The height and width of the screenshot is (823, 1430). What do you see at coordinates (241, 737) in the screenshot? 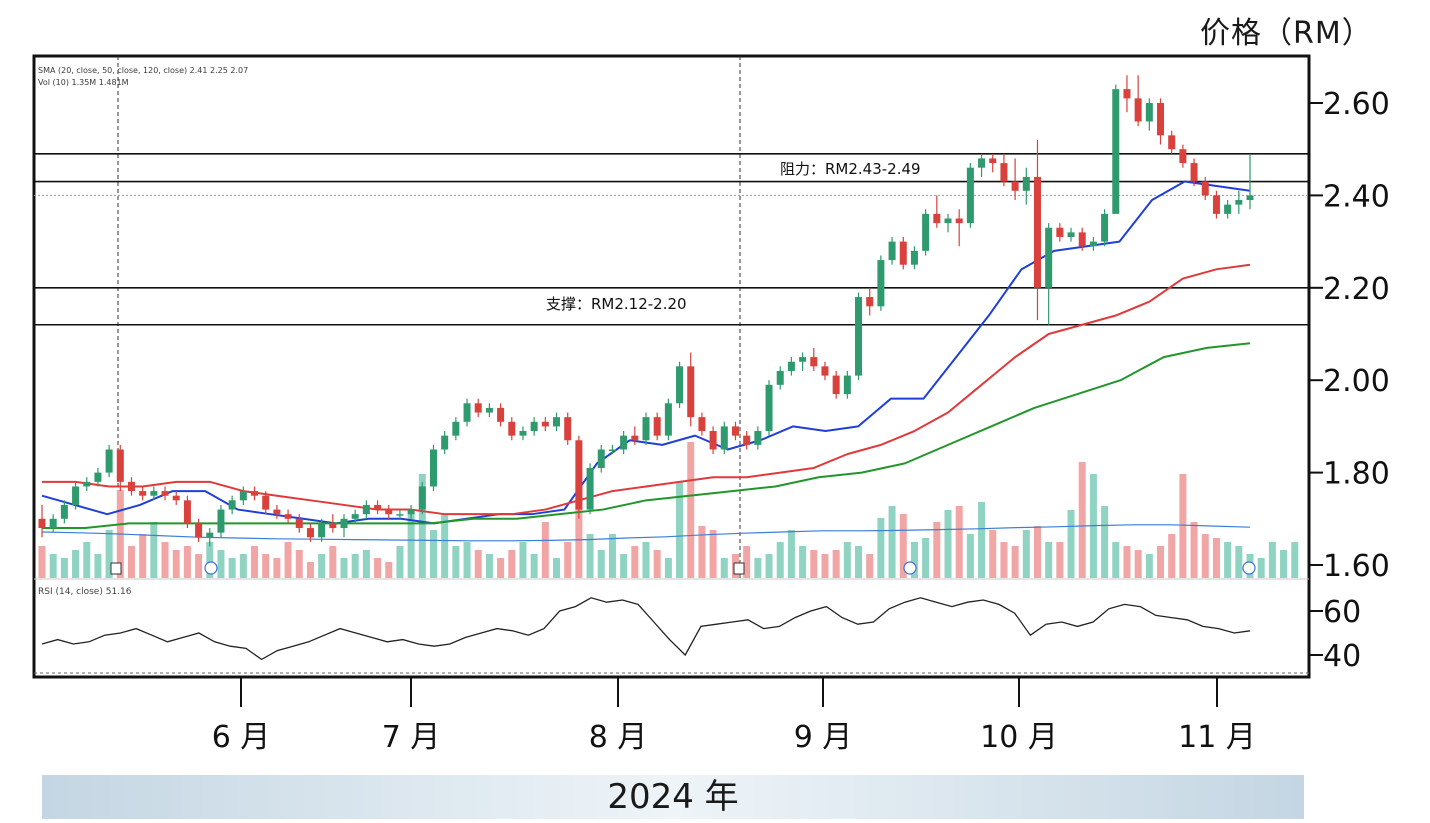
I see `x-tick-label: 6 月` at bounding box center [241, 737].